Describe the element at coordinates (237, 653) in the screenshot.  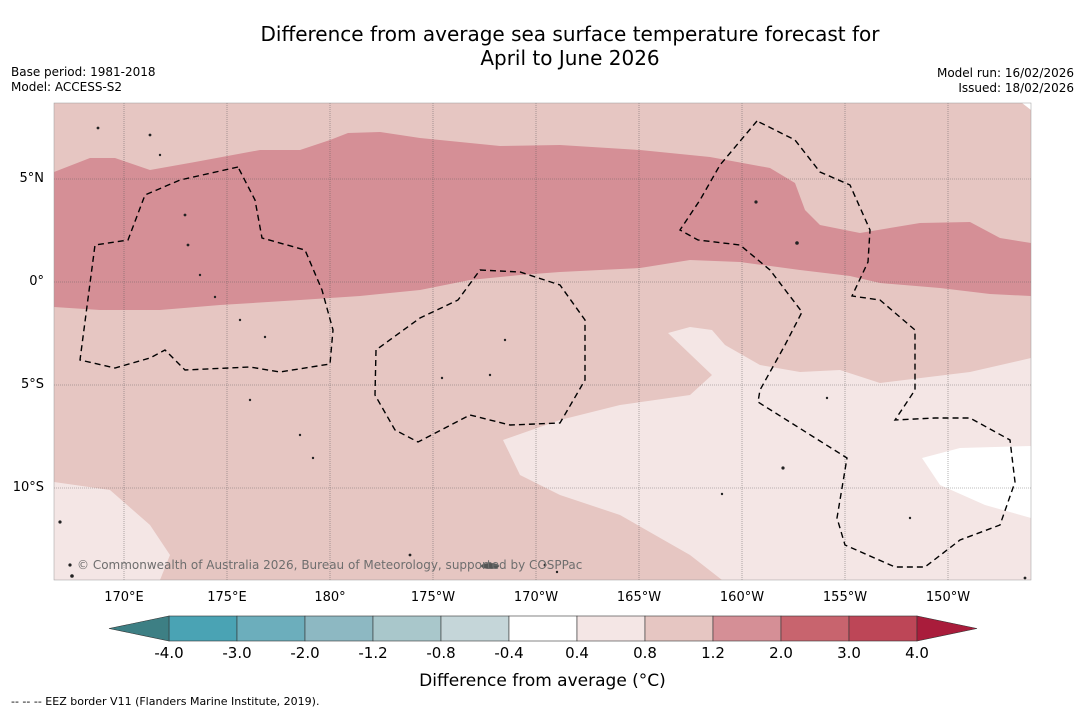
I see `colorbar-label: -3.0` at that location.